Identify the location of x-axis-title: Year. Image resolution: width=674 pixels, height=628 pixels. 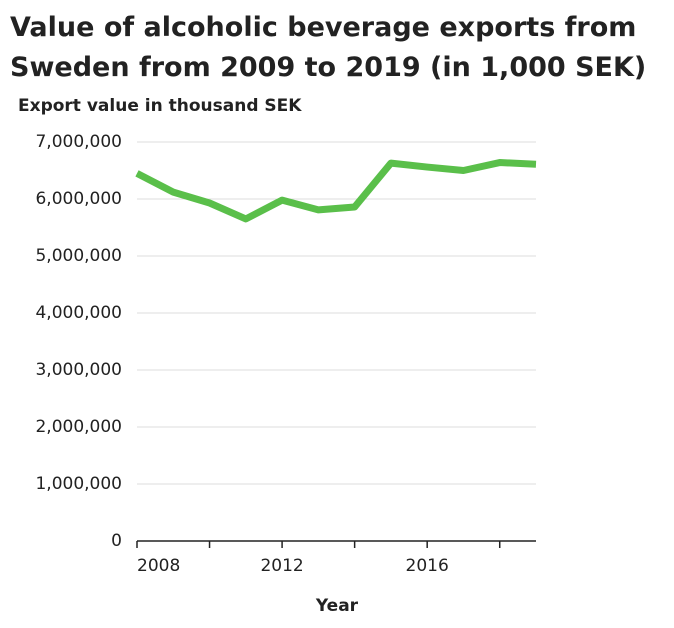
(337, 606).